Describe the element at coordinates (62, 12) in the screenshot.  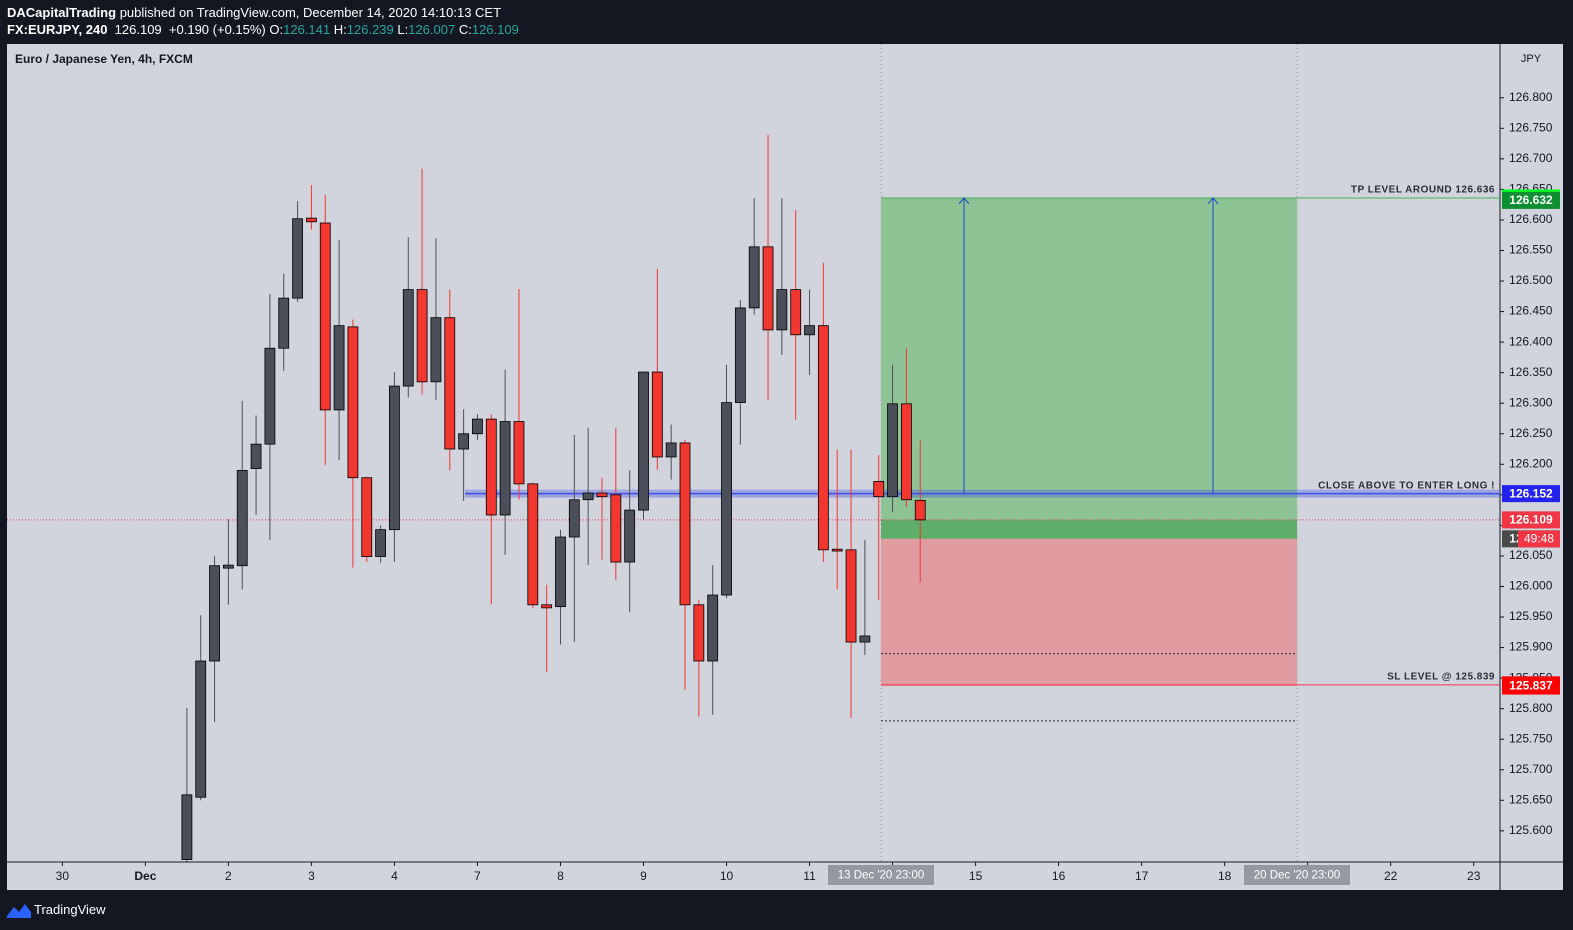
I see `publisher: DACapitalTrading` at that location.